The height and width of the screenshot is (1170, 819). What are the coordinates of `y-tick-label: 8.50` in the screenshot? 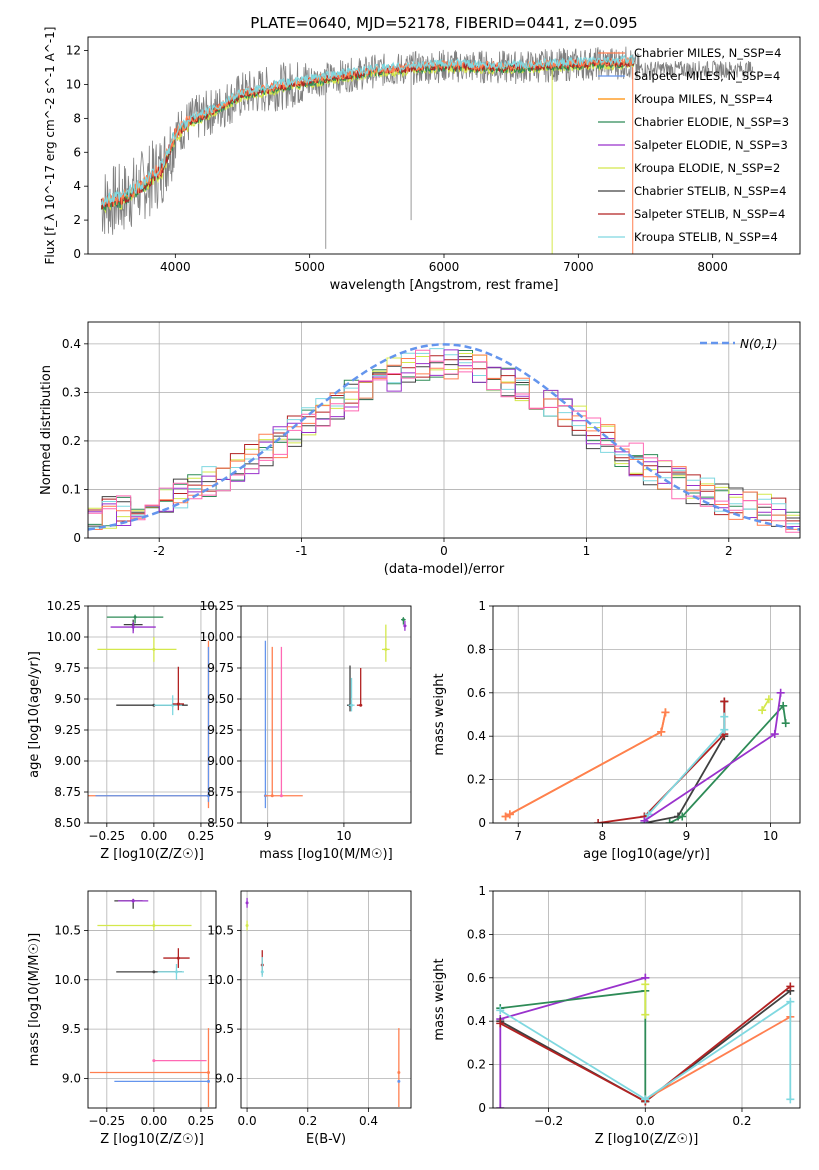 It's located at (220, 823).